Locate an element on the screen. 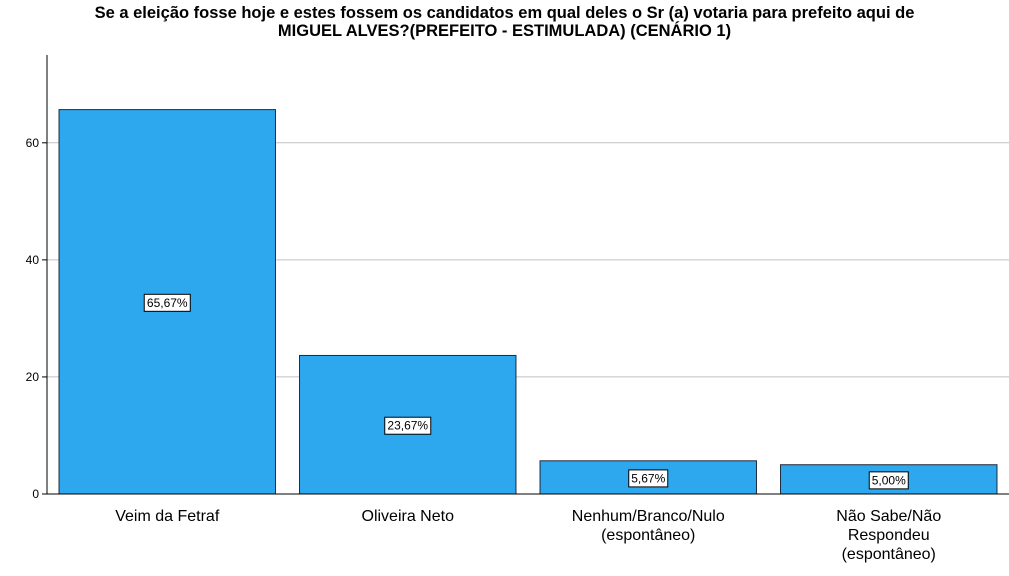 This screenshot has width=1009, height=576. y-tick-label: 0 is located at coordinates (35, 494).